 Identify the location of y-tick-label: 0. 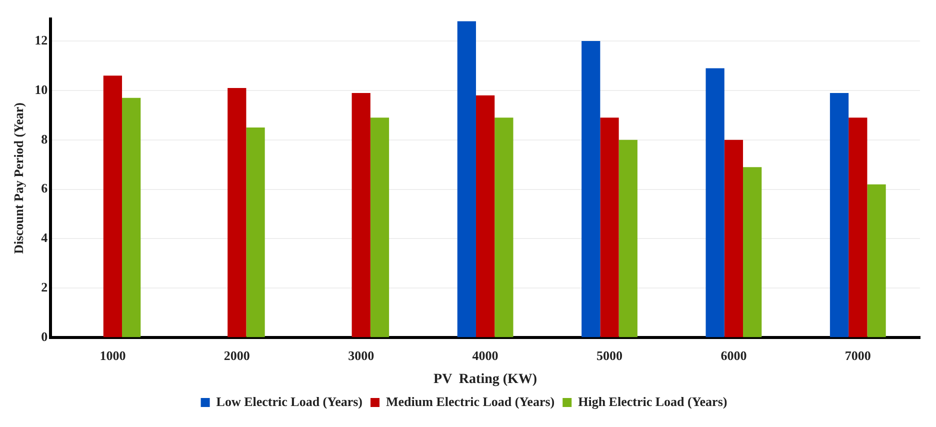
(44, 336).